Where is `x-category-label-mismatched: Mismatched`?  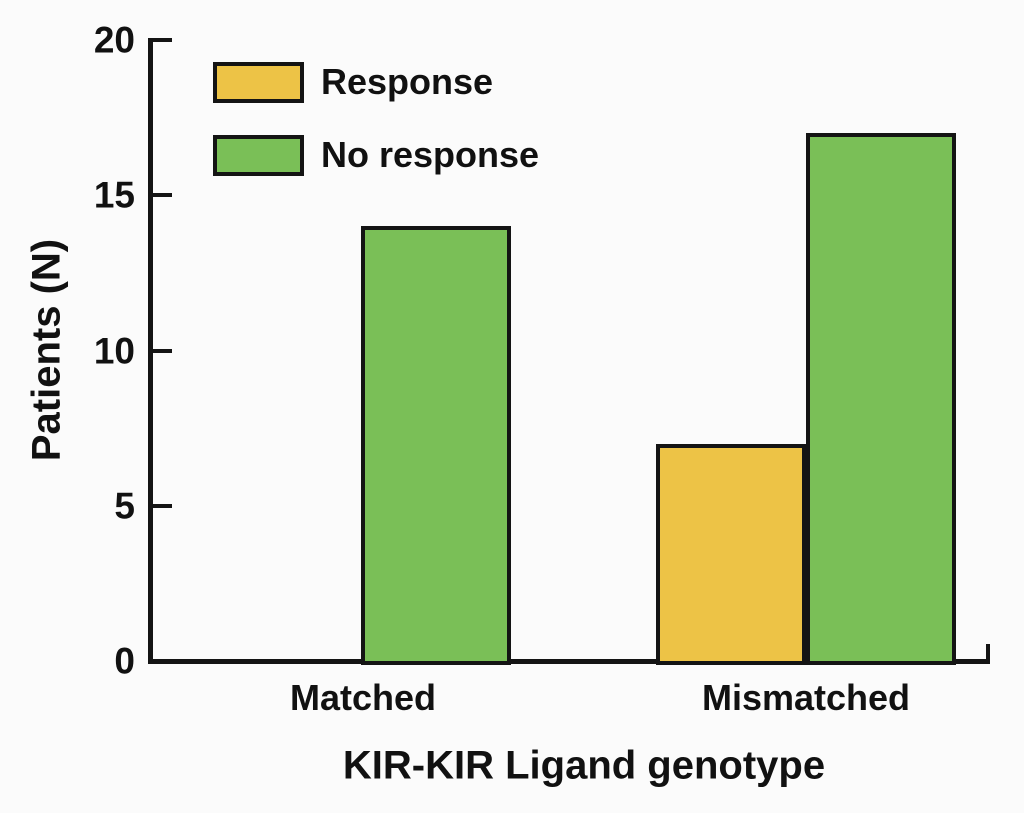 x-category-label-mismatched: Mismatched is located at coordinates (806, 697).